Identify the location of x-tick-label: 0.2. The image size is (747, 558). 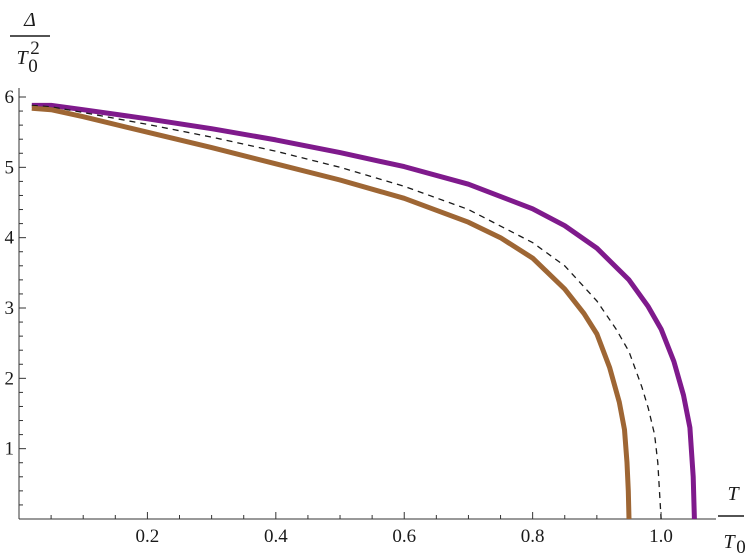
(148, 536).